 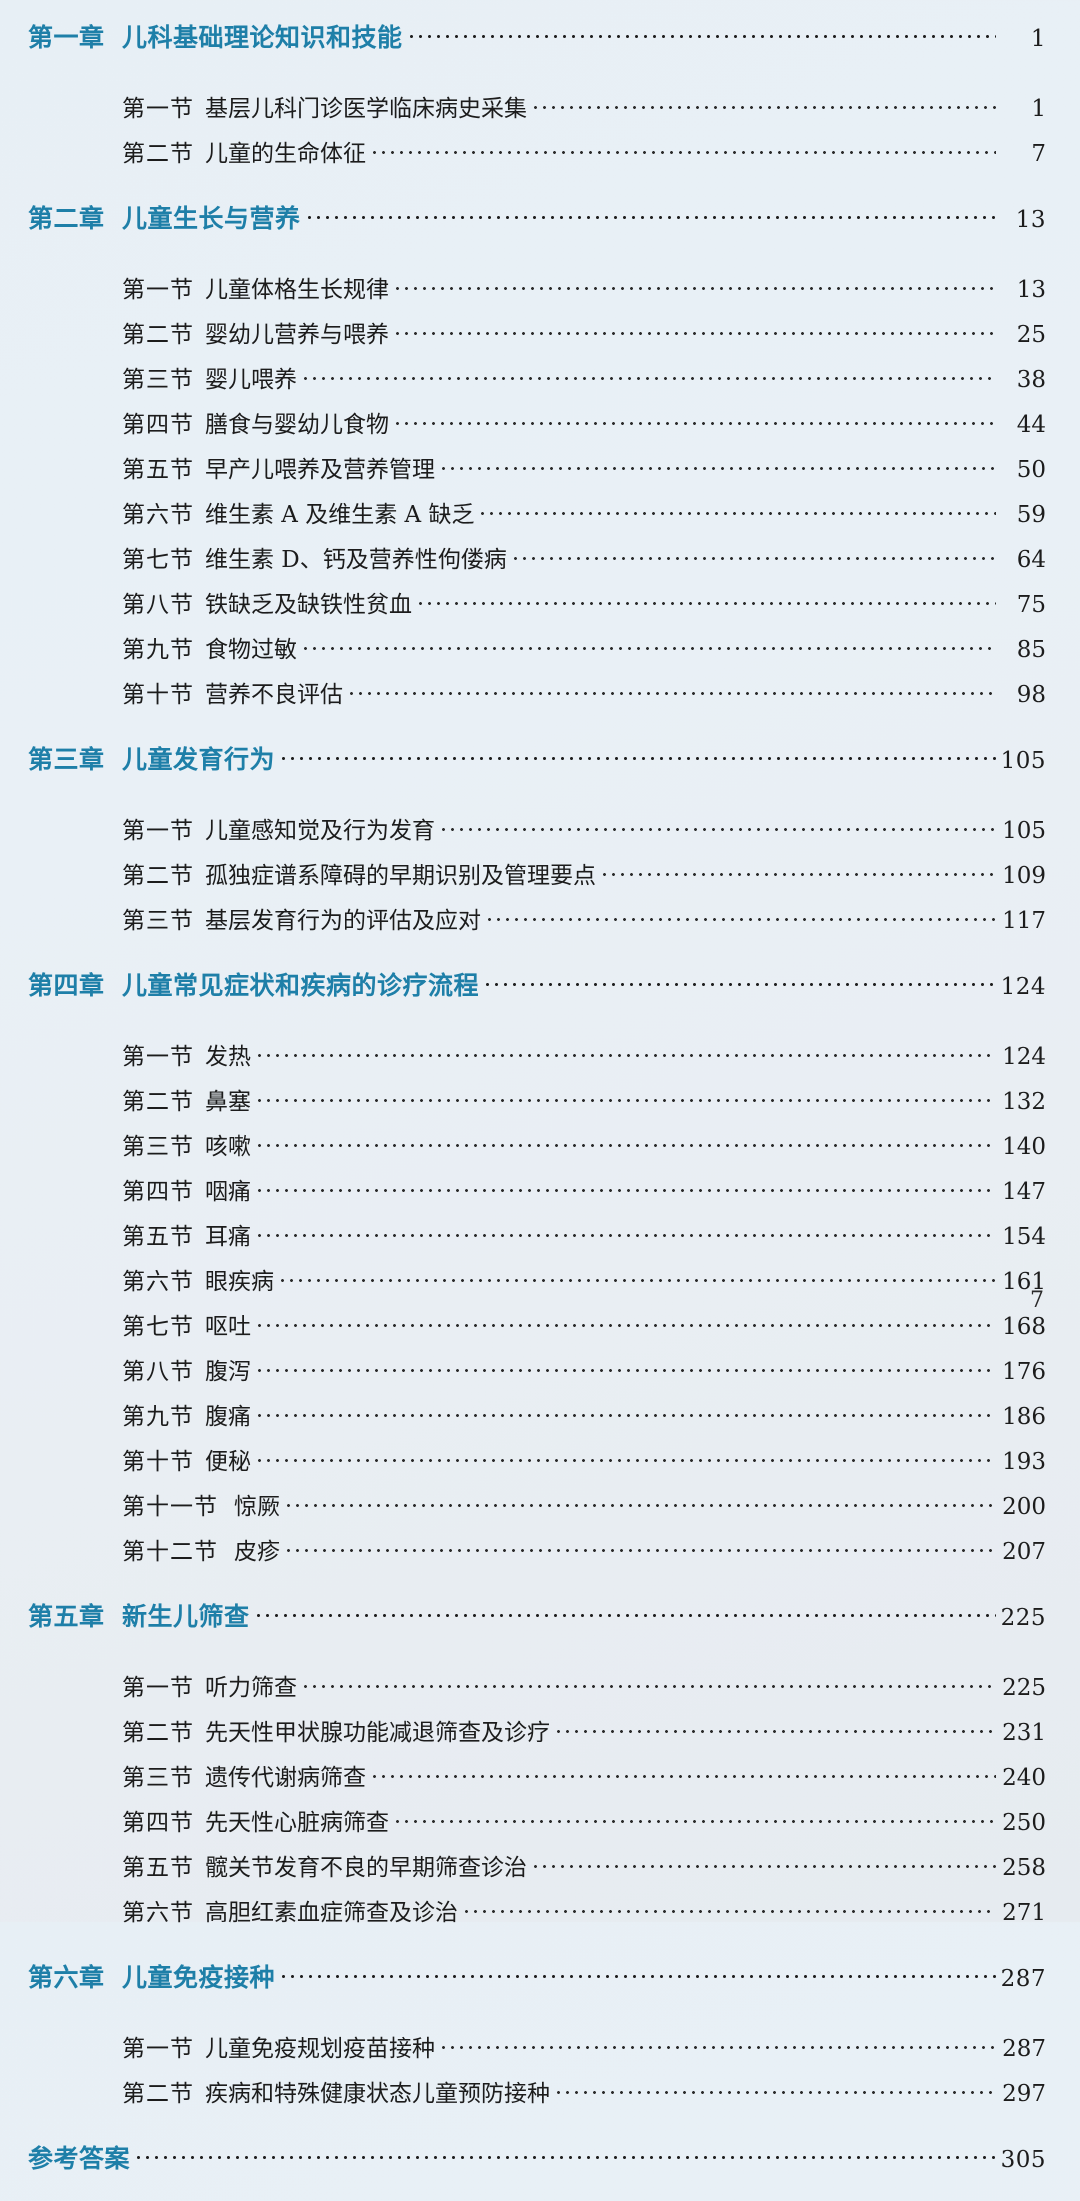 I want to click on toc-section-row: 第三节 咳嗽 140, so click(x=540, y=1149).